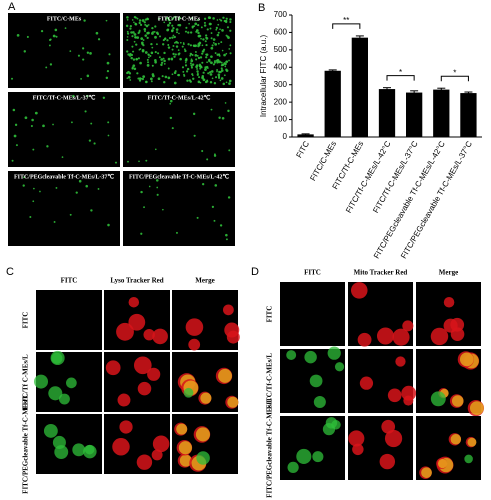 The image size is (491, 500). I want to click on panel-label: B, so click(261, 8).